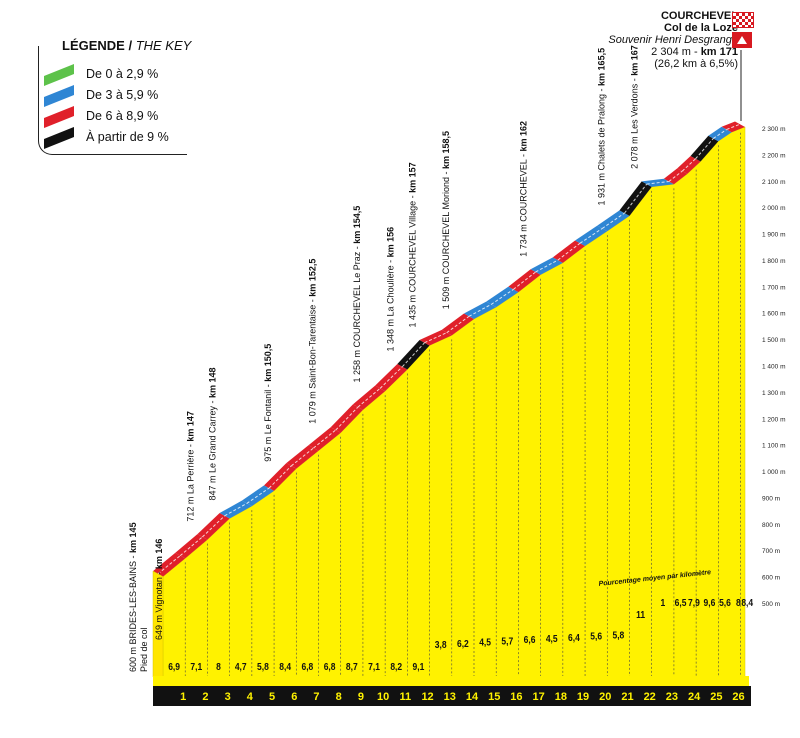 The width and height of the screenshot is (800, 738). What do you see at coordinates (774, 287) in the screenshot?
I see `y-tick-label: 1 700 m` at bounding box center [774, 287].